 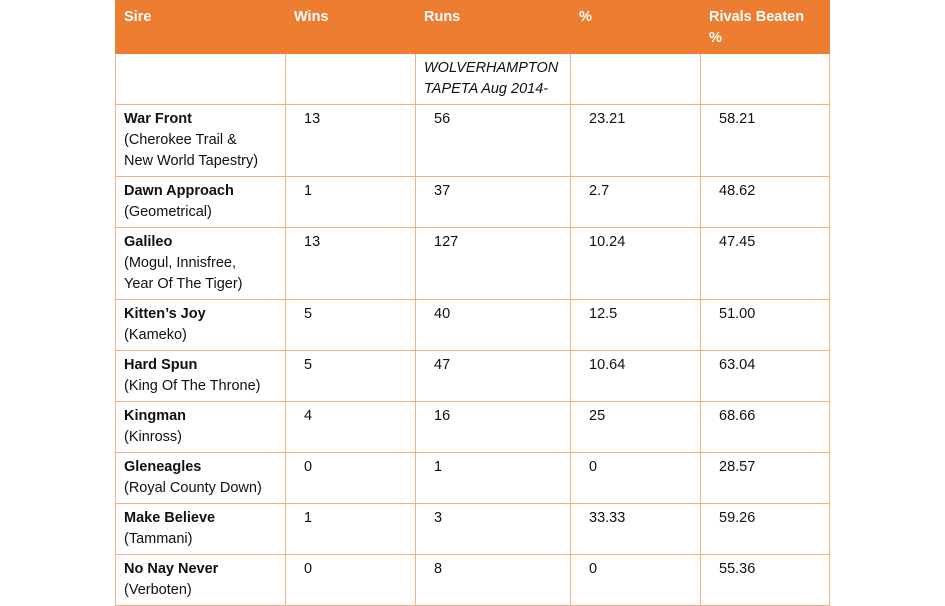 I want to click on table-row: Gleneagles (Royal County Down) 0 1 0 28.57, so click(x=472, y=478).